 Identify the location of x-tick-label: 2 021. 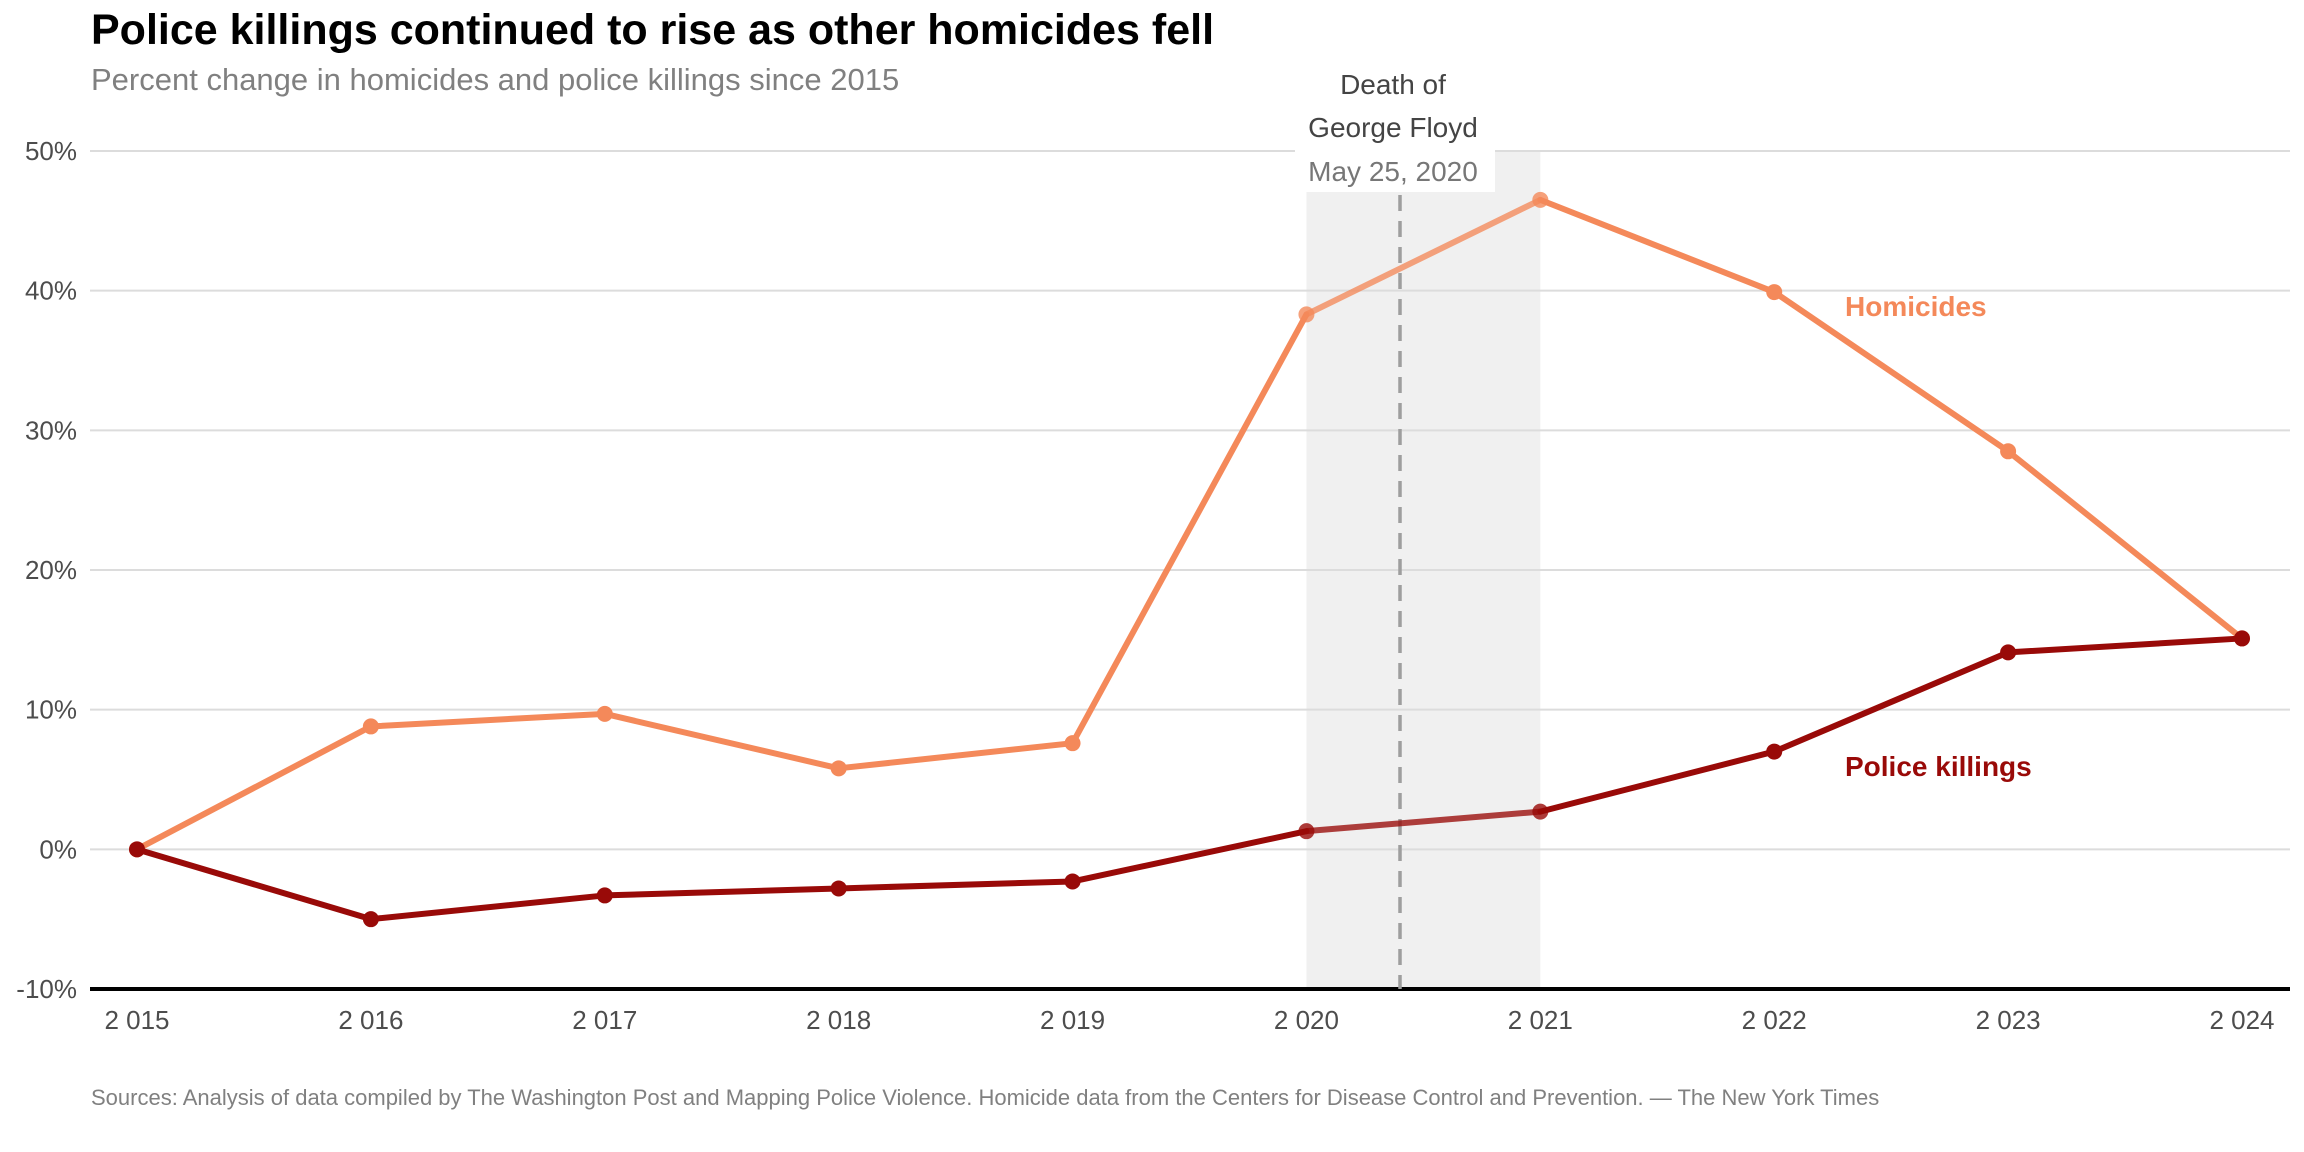
(1540, 1020).